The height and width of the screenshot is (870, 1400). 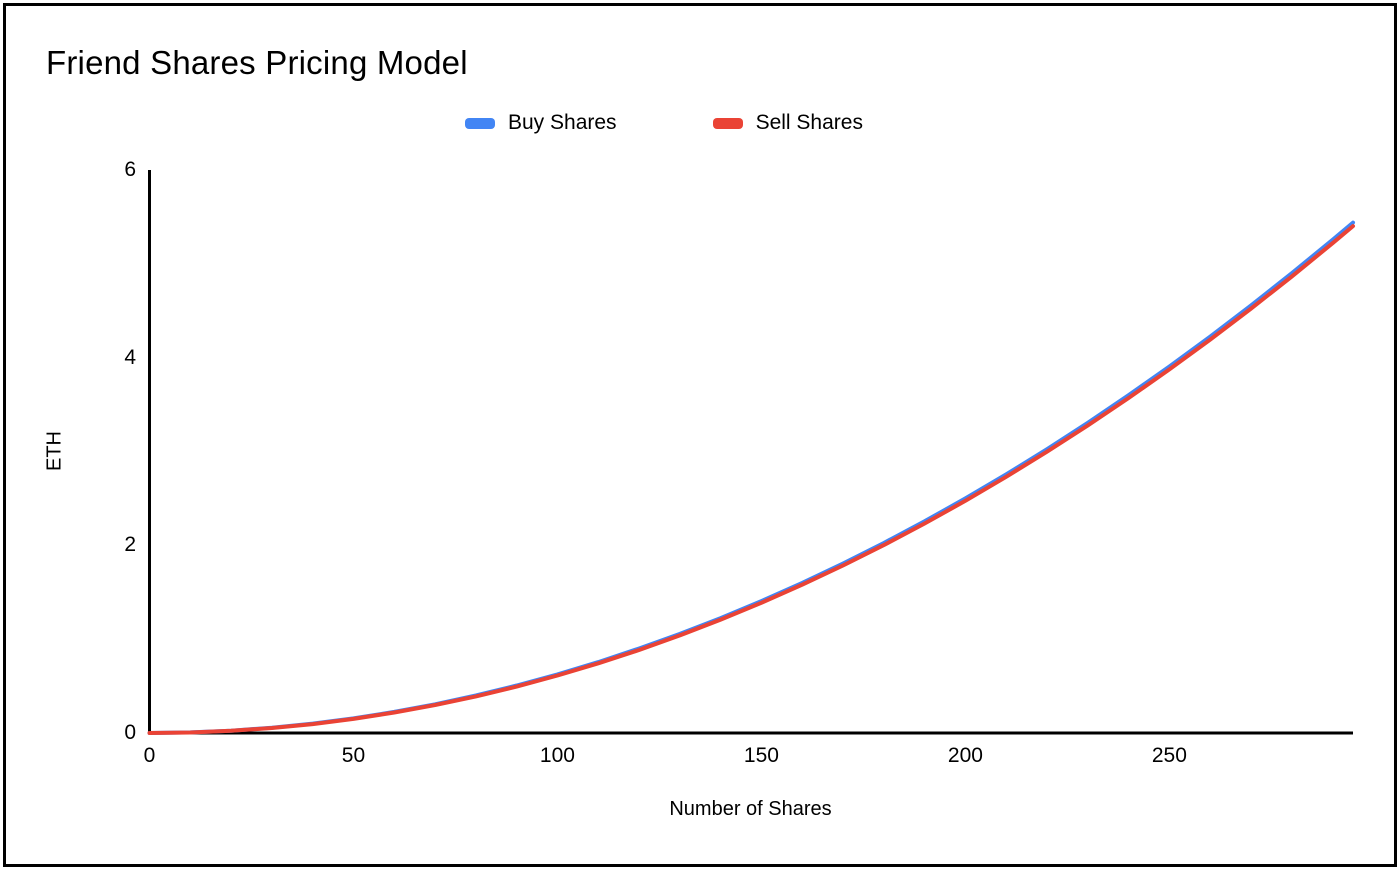 I want to click on y-tick-label-4: 4, so click(x=130, y=357).